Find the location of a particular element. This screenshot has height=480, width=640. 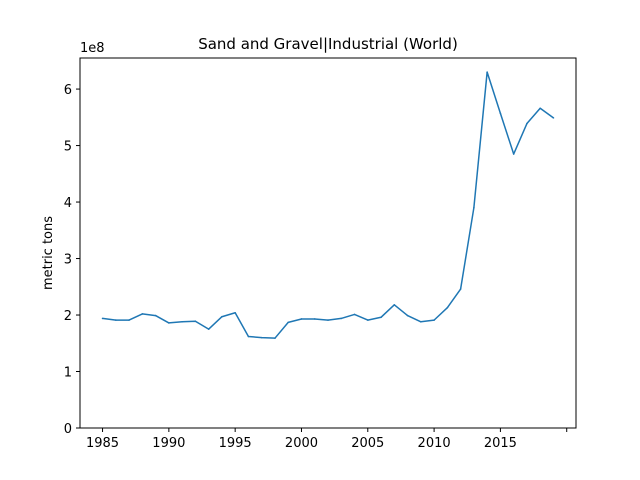

x-tick-label: 1995 is located at coordinates (235, 443).